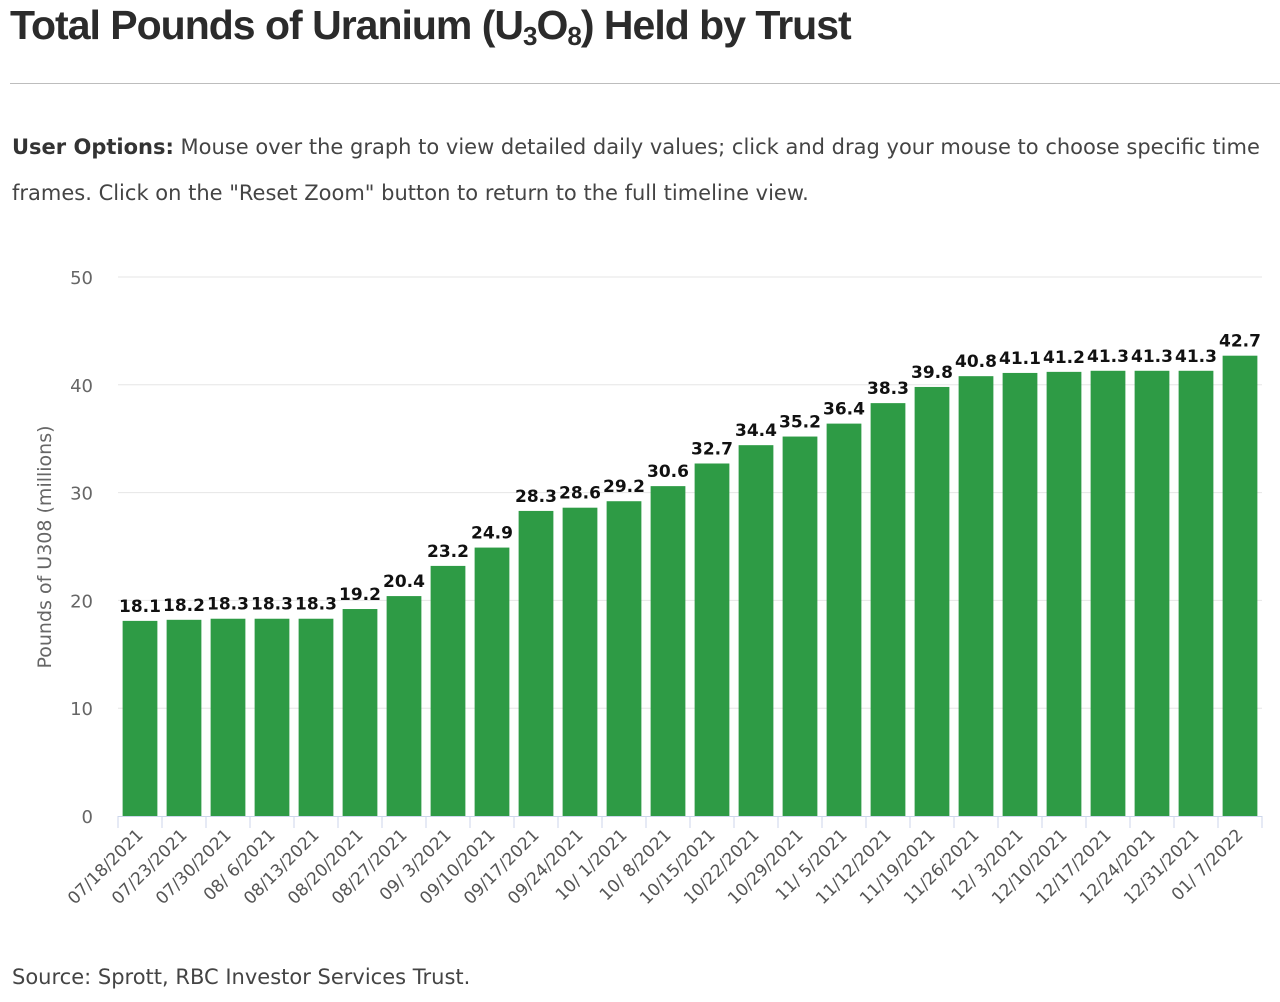 This screenshot has width=1280, height=1002. I want to click on data-label: 19.2, so click(360, 595).